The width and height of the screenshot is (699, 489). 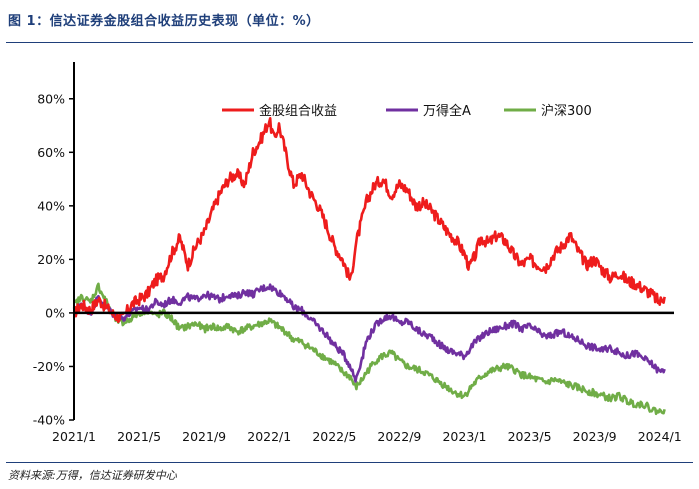 I want to click on x-tick-label: 2023/9, so click(x=595, y=436).